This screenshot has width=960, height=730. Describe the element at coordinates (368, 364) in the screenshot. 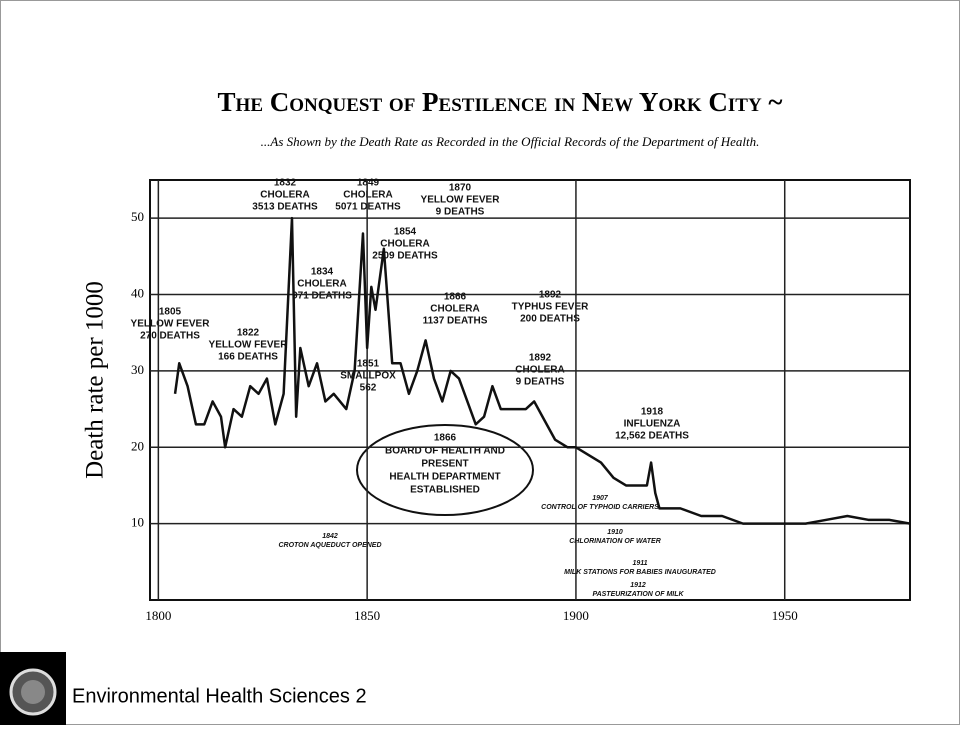

I see `annotation: 1851` at that location.